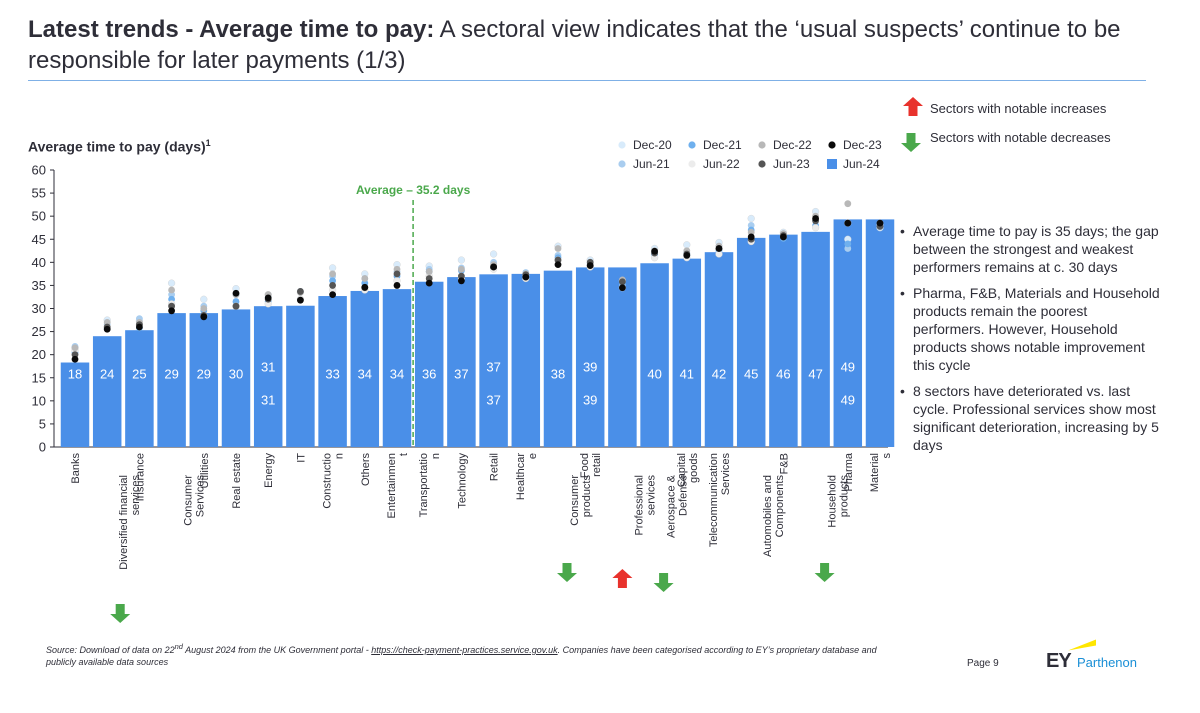 This screenshot has height=713, width=1200. What do you see at coordinates (189, 500) in the screenshot?
I see `category-label: Consumer` at bounding box center [189, 500].